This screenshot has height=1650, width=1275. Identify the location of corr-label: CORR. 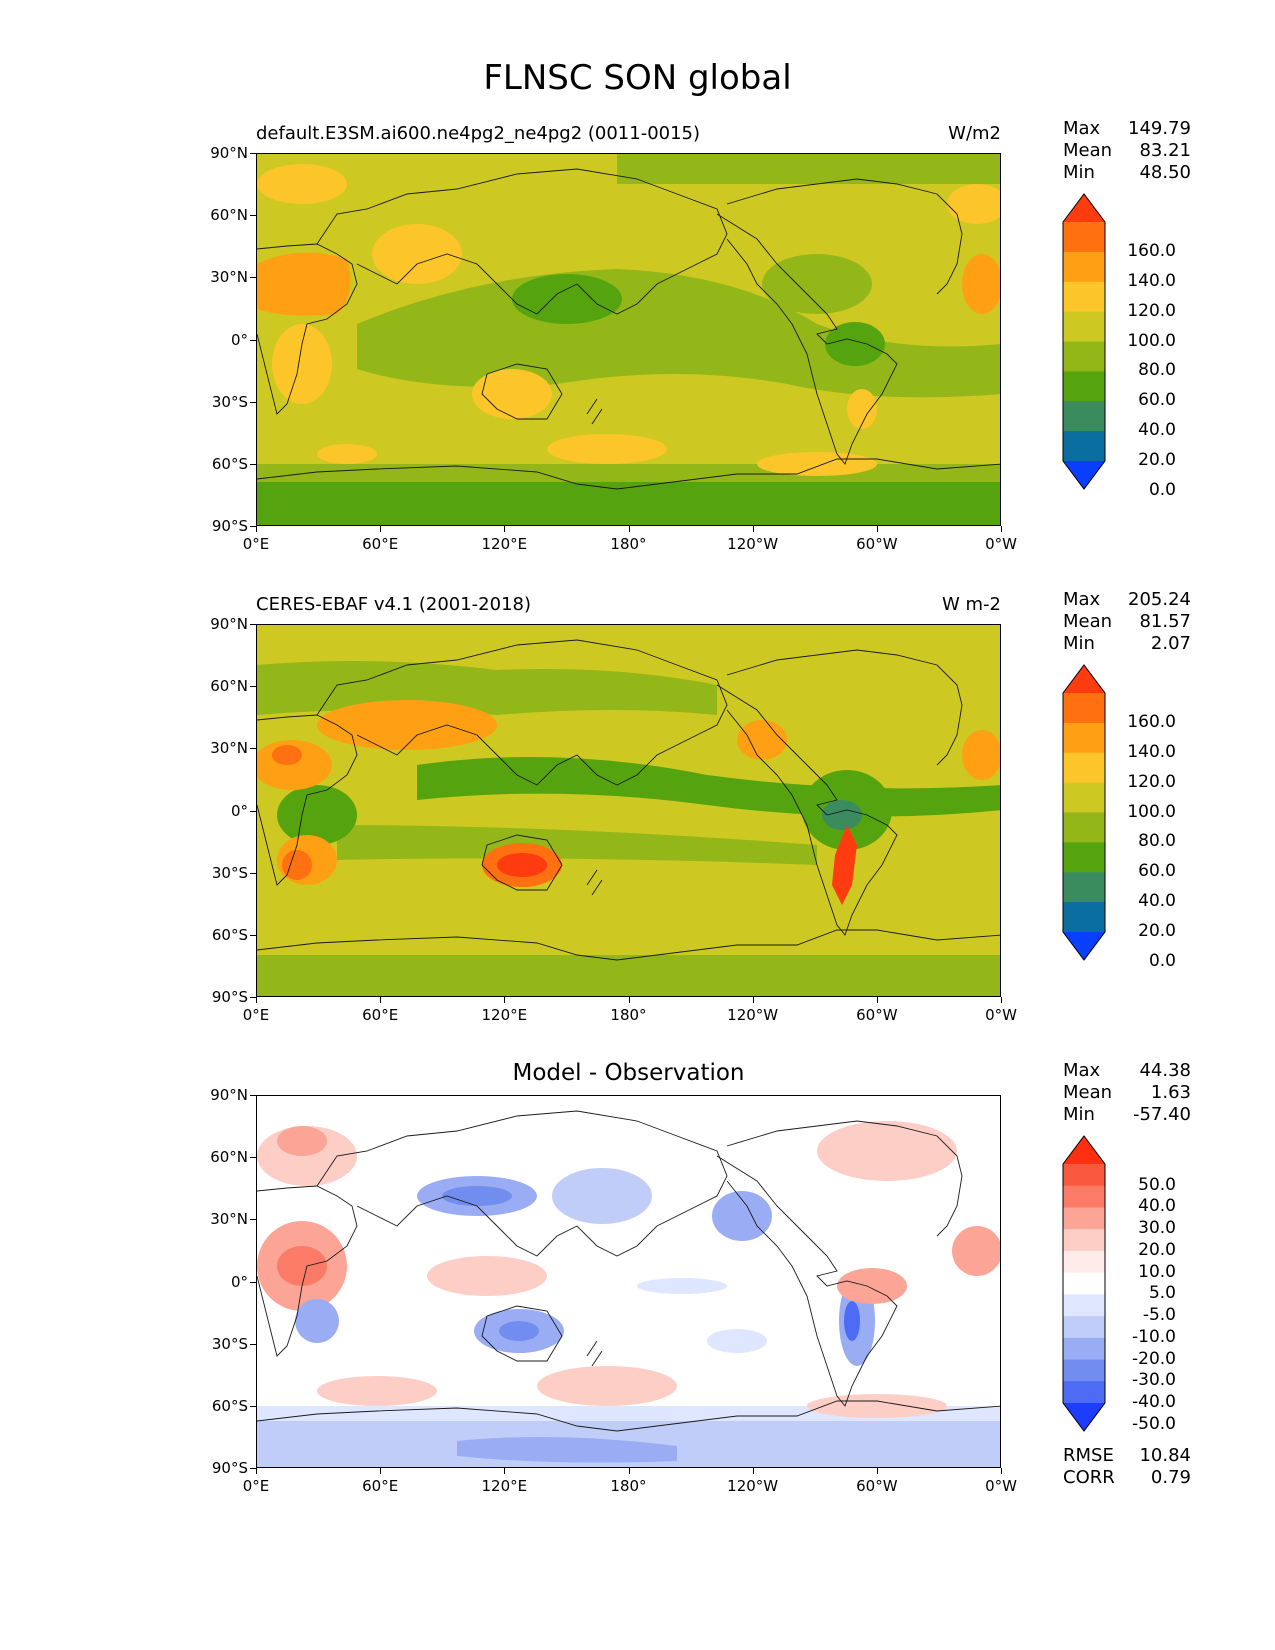
(1089, 1477).